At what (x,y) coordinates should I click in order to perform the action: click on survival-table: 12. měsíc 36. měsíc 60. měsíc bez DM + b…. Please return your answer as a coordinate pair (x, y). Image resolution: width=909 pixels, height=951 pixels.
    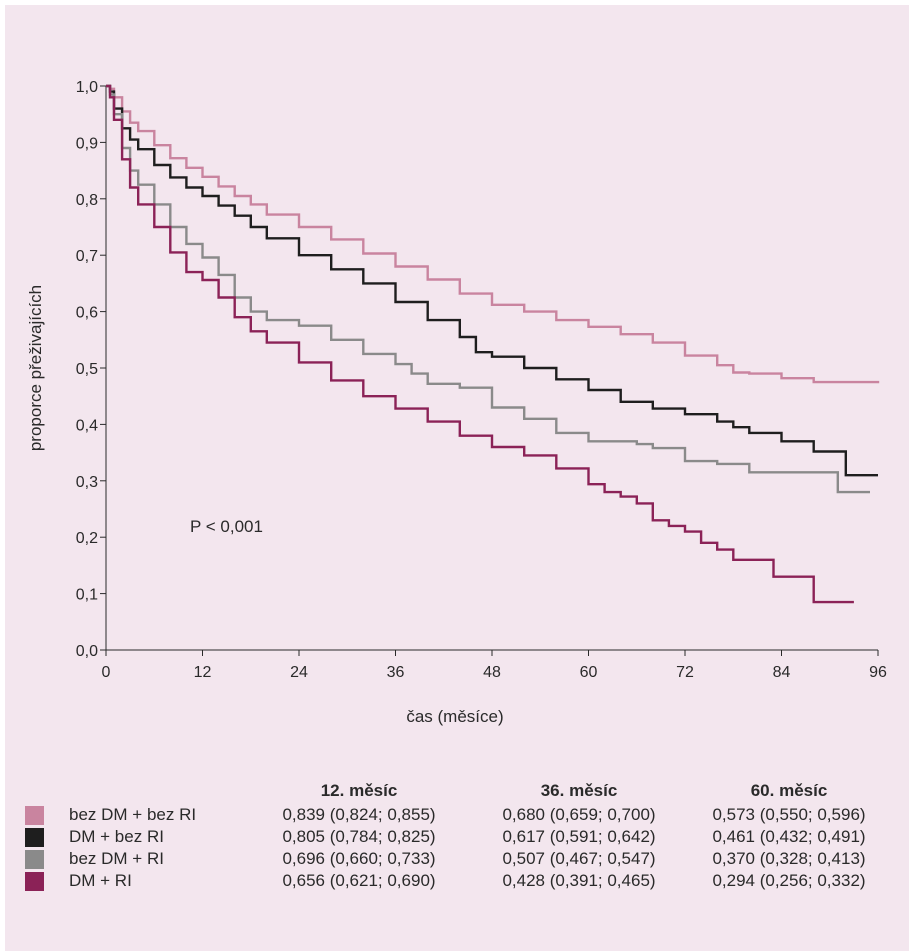
    Looking at the image, I should click on (449, 836).